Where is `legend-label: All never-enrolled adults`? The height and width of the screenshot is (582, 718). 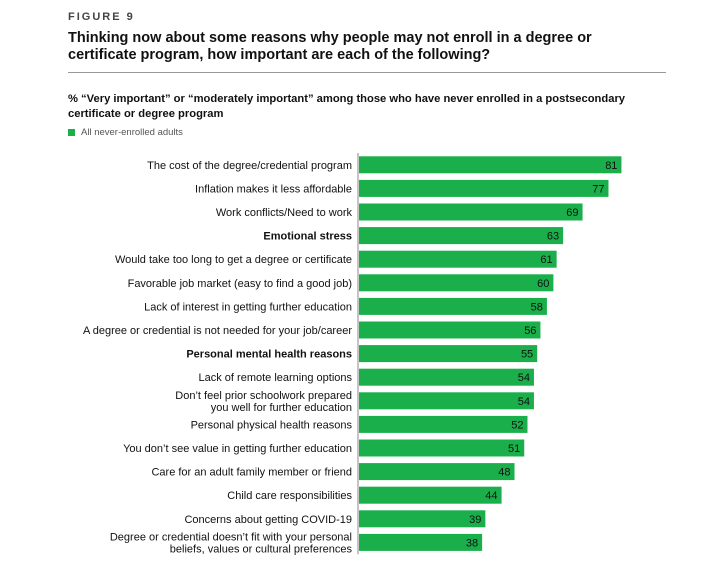
legend-label: All never-enrolled adults is located at coordinates (132, 132).